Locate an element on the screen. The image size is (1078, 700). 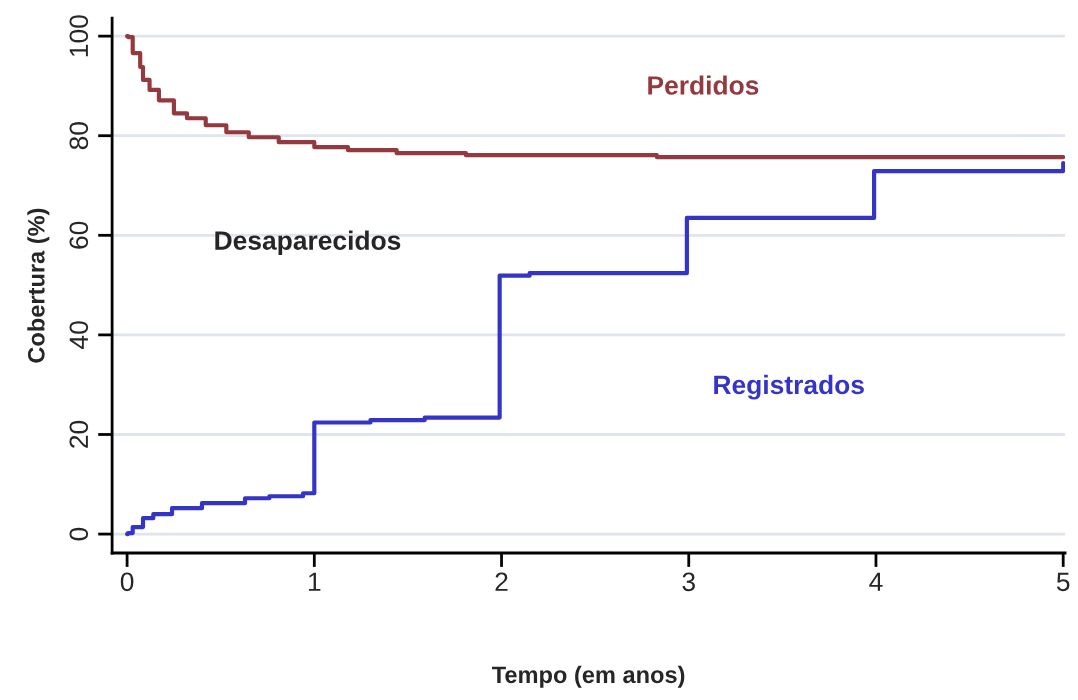
y-tick-label: 80 is located at coordinates (79, 136).